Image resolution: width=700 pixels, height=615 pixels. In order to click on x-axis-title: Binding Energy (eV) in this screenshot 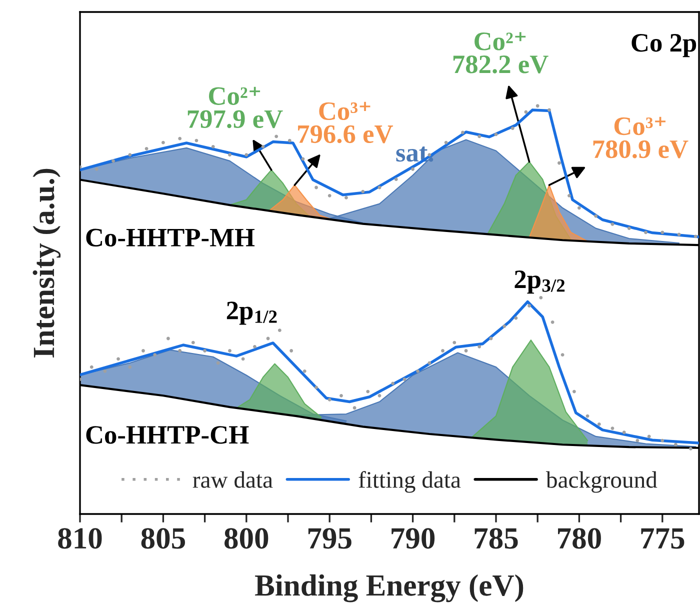, I will do `click(389, 588)`.